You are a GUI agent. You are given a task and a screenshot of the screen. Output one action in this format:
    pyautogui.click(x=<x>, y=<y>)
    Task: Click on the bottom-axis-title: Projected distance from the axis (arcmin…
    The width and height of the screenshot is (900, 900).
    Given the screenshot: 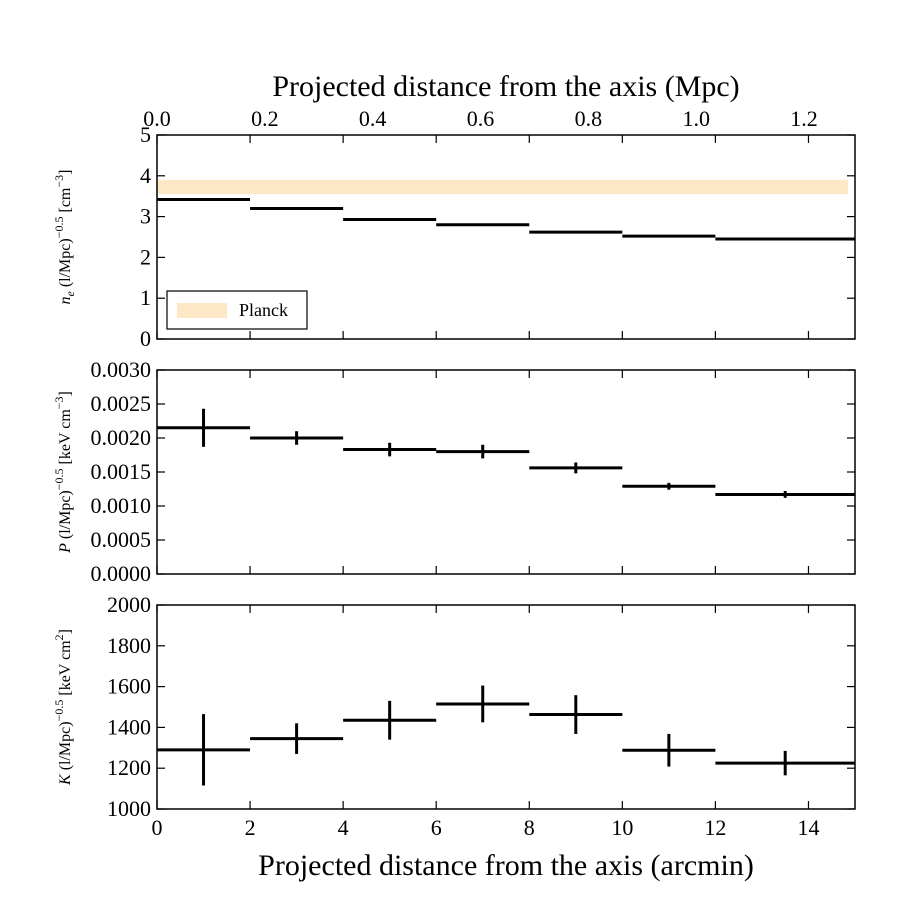 What is the action you would take?
    pyautogui.click(x=506, y=865)
    